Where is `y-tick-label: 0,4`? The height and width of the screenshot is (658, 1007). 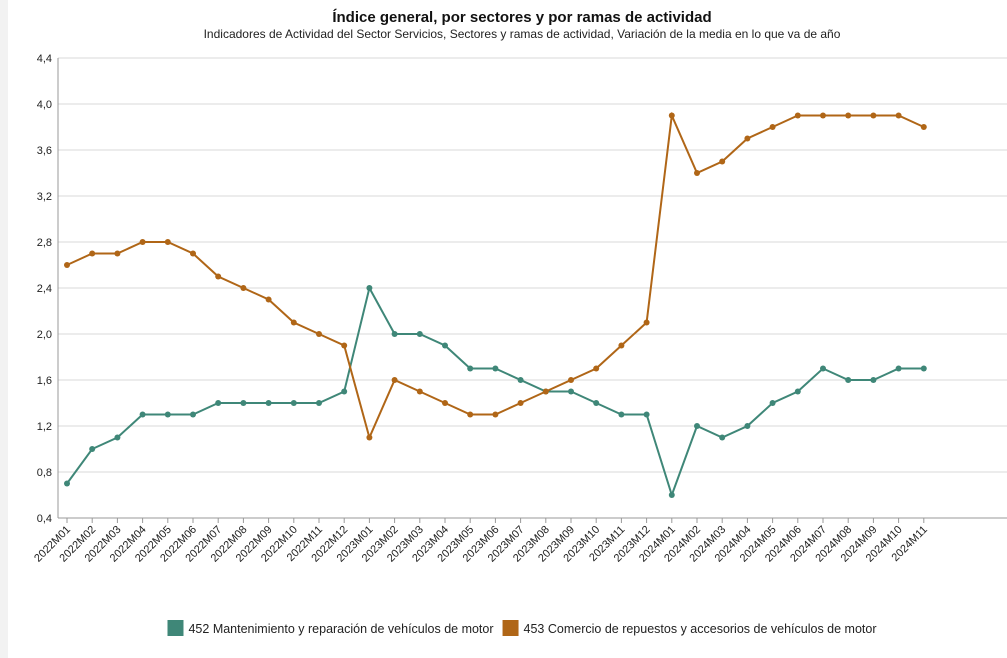
y-tick-label: 0,4 is located at coordinates (44, 519).